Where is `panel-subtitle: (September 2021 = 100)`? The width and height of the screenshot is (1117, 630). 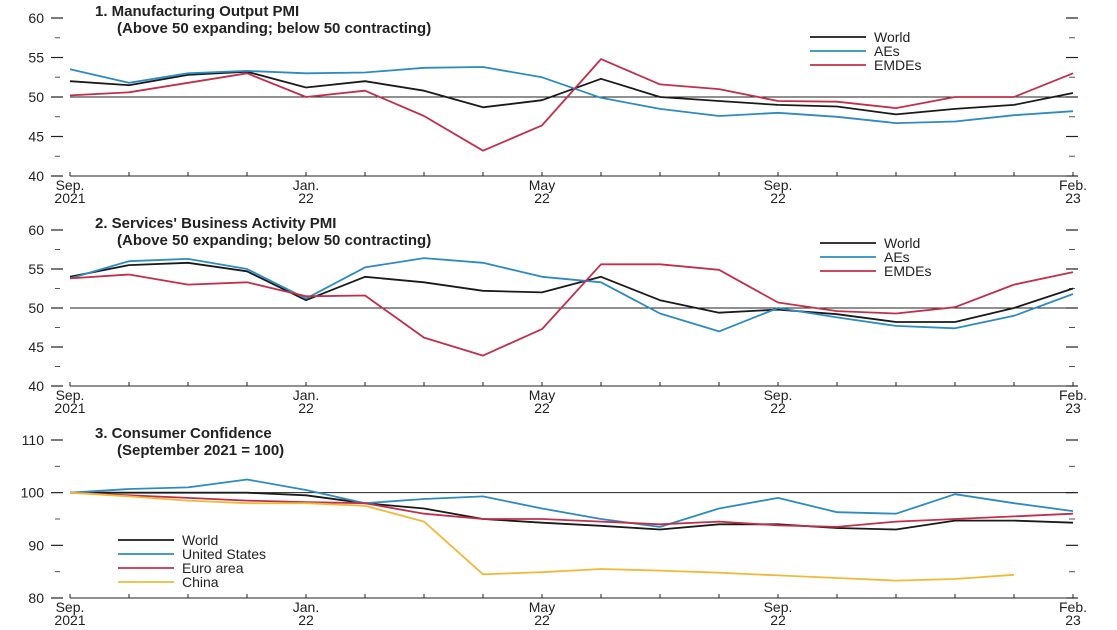
panel-subtitle: (September 2021 = 100) is located at coordinates (200, 450).